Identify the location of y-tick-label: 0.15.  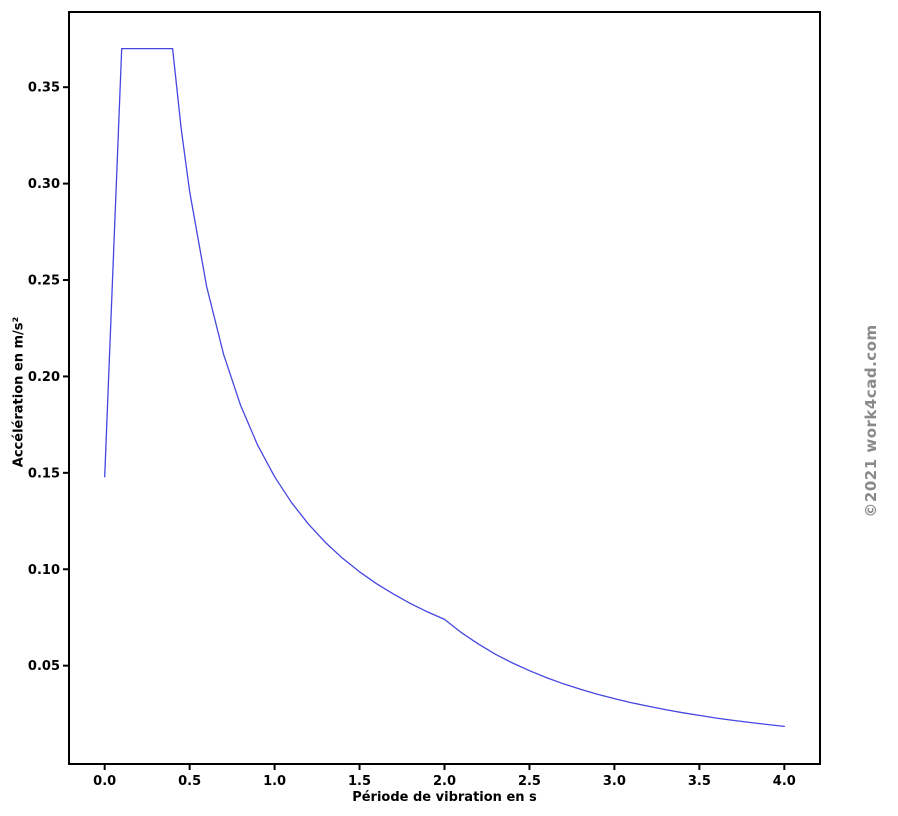
(44, 473).